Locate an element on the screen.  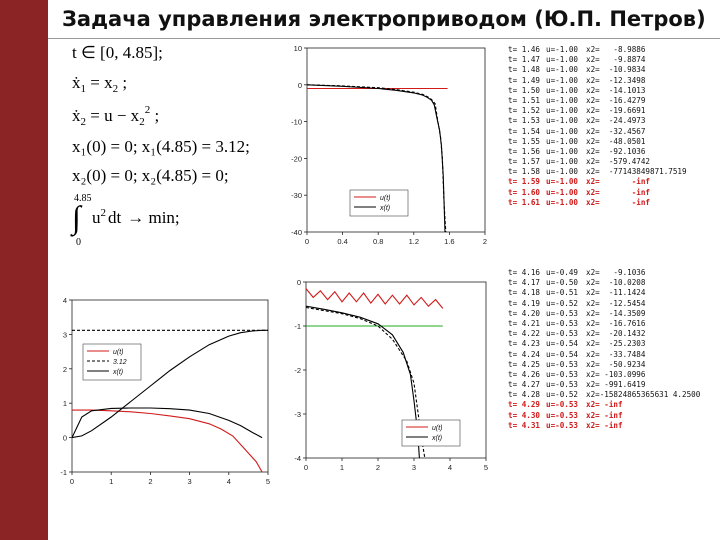
legend-label: x(t) is located at coordinates (384, 208).